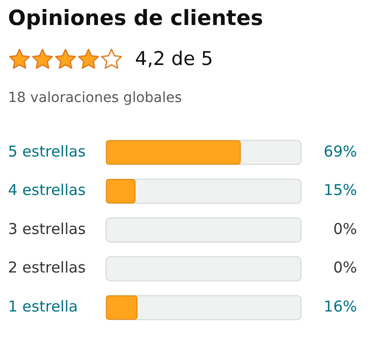 The height and width of the screenshot is (341, 371). What do you see at coordinates (47, 190) in the screenshot?
I see `y-tick-label: 4 estrellas` at bounding box center [47, 190].